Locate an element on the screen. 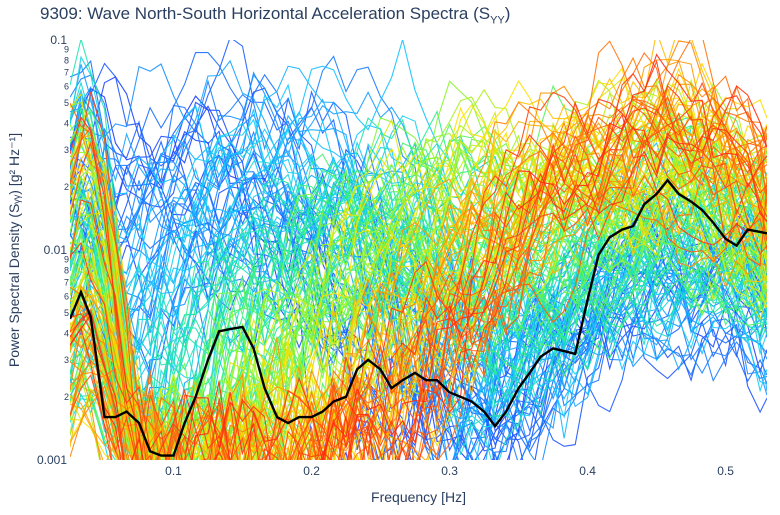 The height and width of the screenshot is (515, 780). y-tick-label: 0.1 is located at coordinates (58, 40).